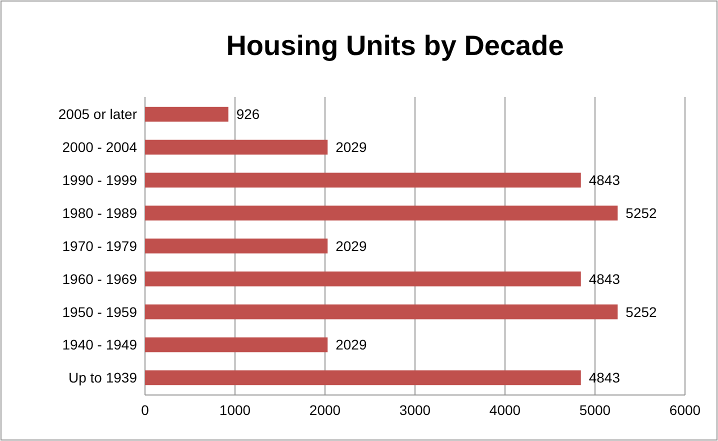 Image resolution: width=718 pixels, height=441 pixels. I want to click on y-tick-label: 2000 - 2004, so click(100, 147).